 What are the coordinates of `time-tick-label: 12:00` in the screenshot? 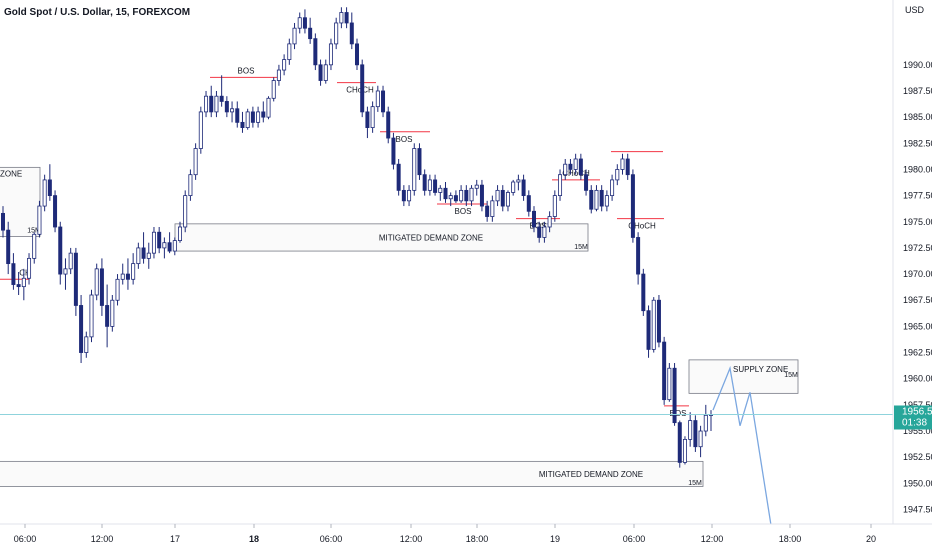 It's located at (411, 539).